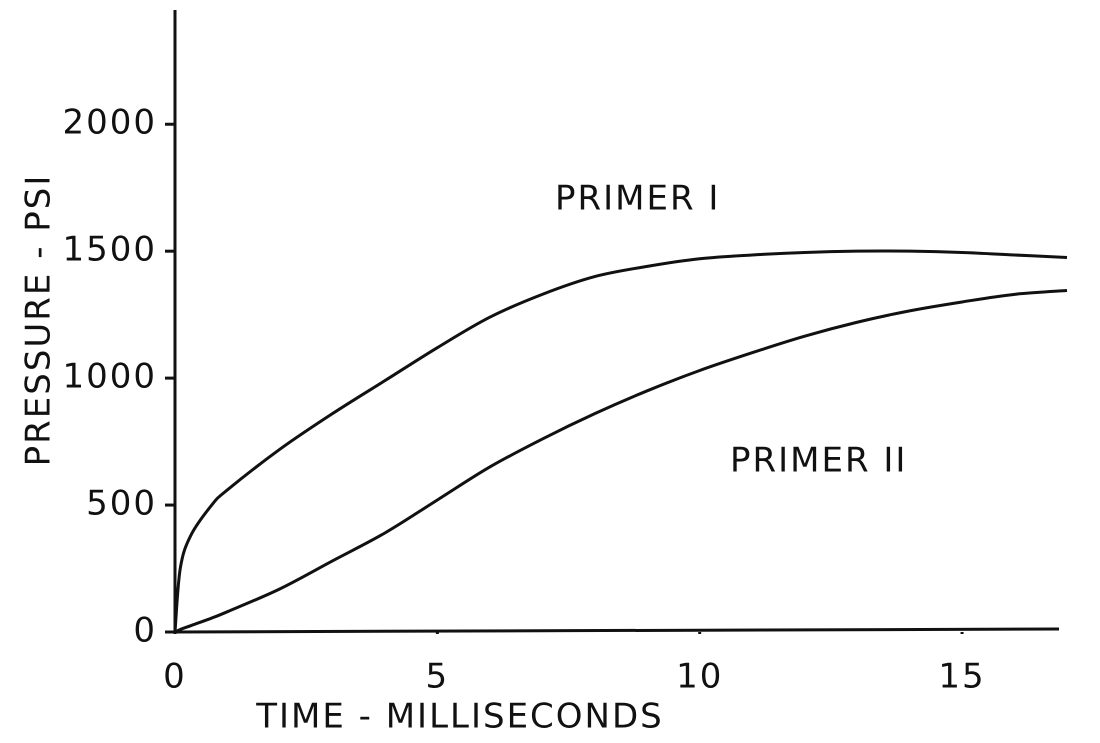  What do you see at coordinates (39, 320) in the screenshot?
I see `y-axis-label: PRESSURE - PSI` at bounding box center [39, 320].